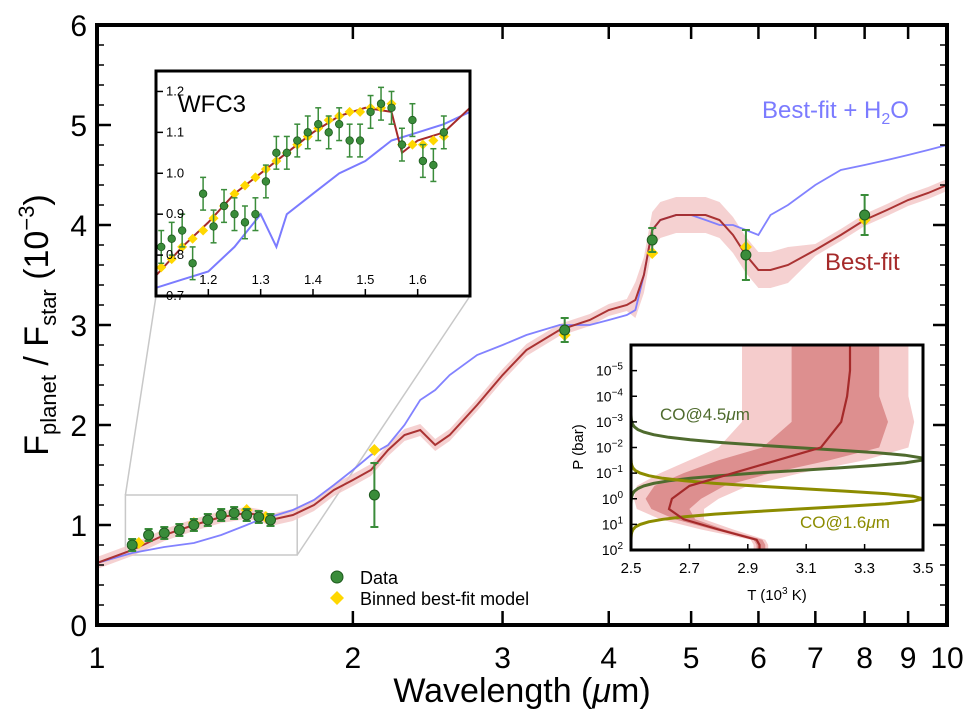 Image resolution: width=974 pixels, height=715 pixels. Describe the element at coordinates (815, 658) in the screenshot. I see `x-tick-label: 7` at that location.